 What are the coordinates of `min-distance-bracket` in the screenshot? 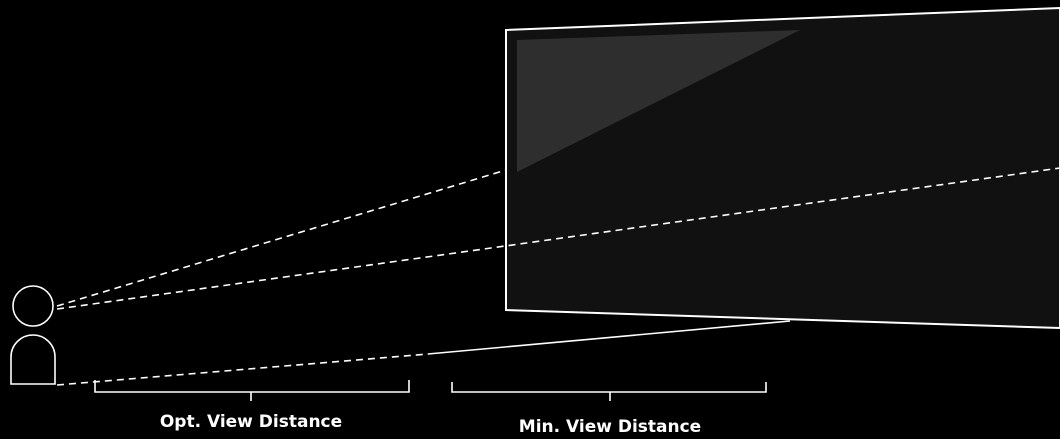 It's located at (609, 391).